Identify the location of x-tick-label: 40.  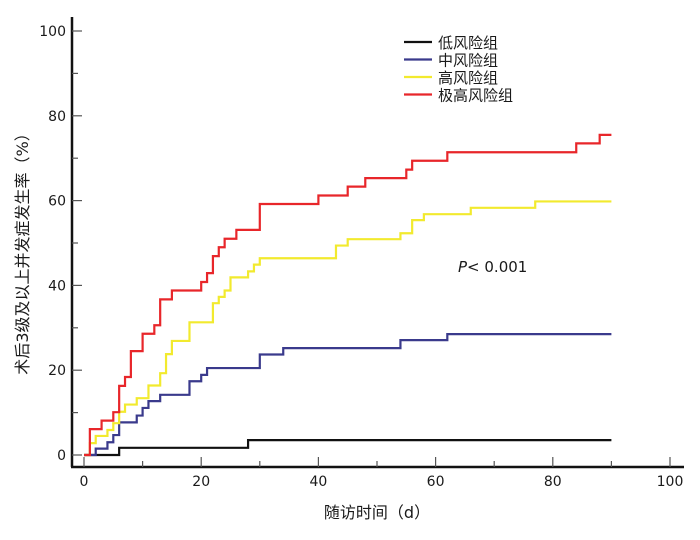
(318, 482).